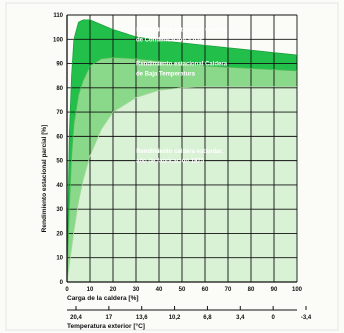  What do you see at coordinates (59, 137) in the screenshot?
I see `y-tick-label: 60` at bounding box center [59, 137].